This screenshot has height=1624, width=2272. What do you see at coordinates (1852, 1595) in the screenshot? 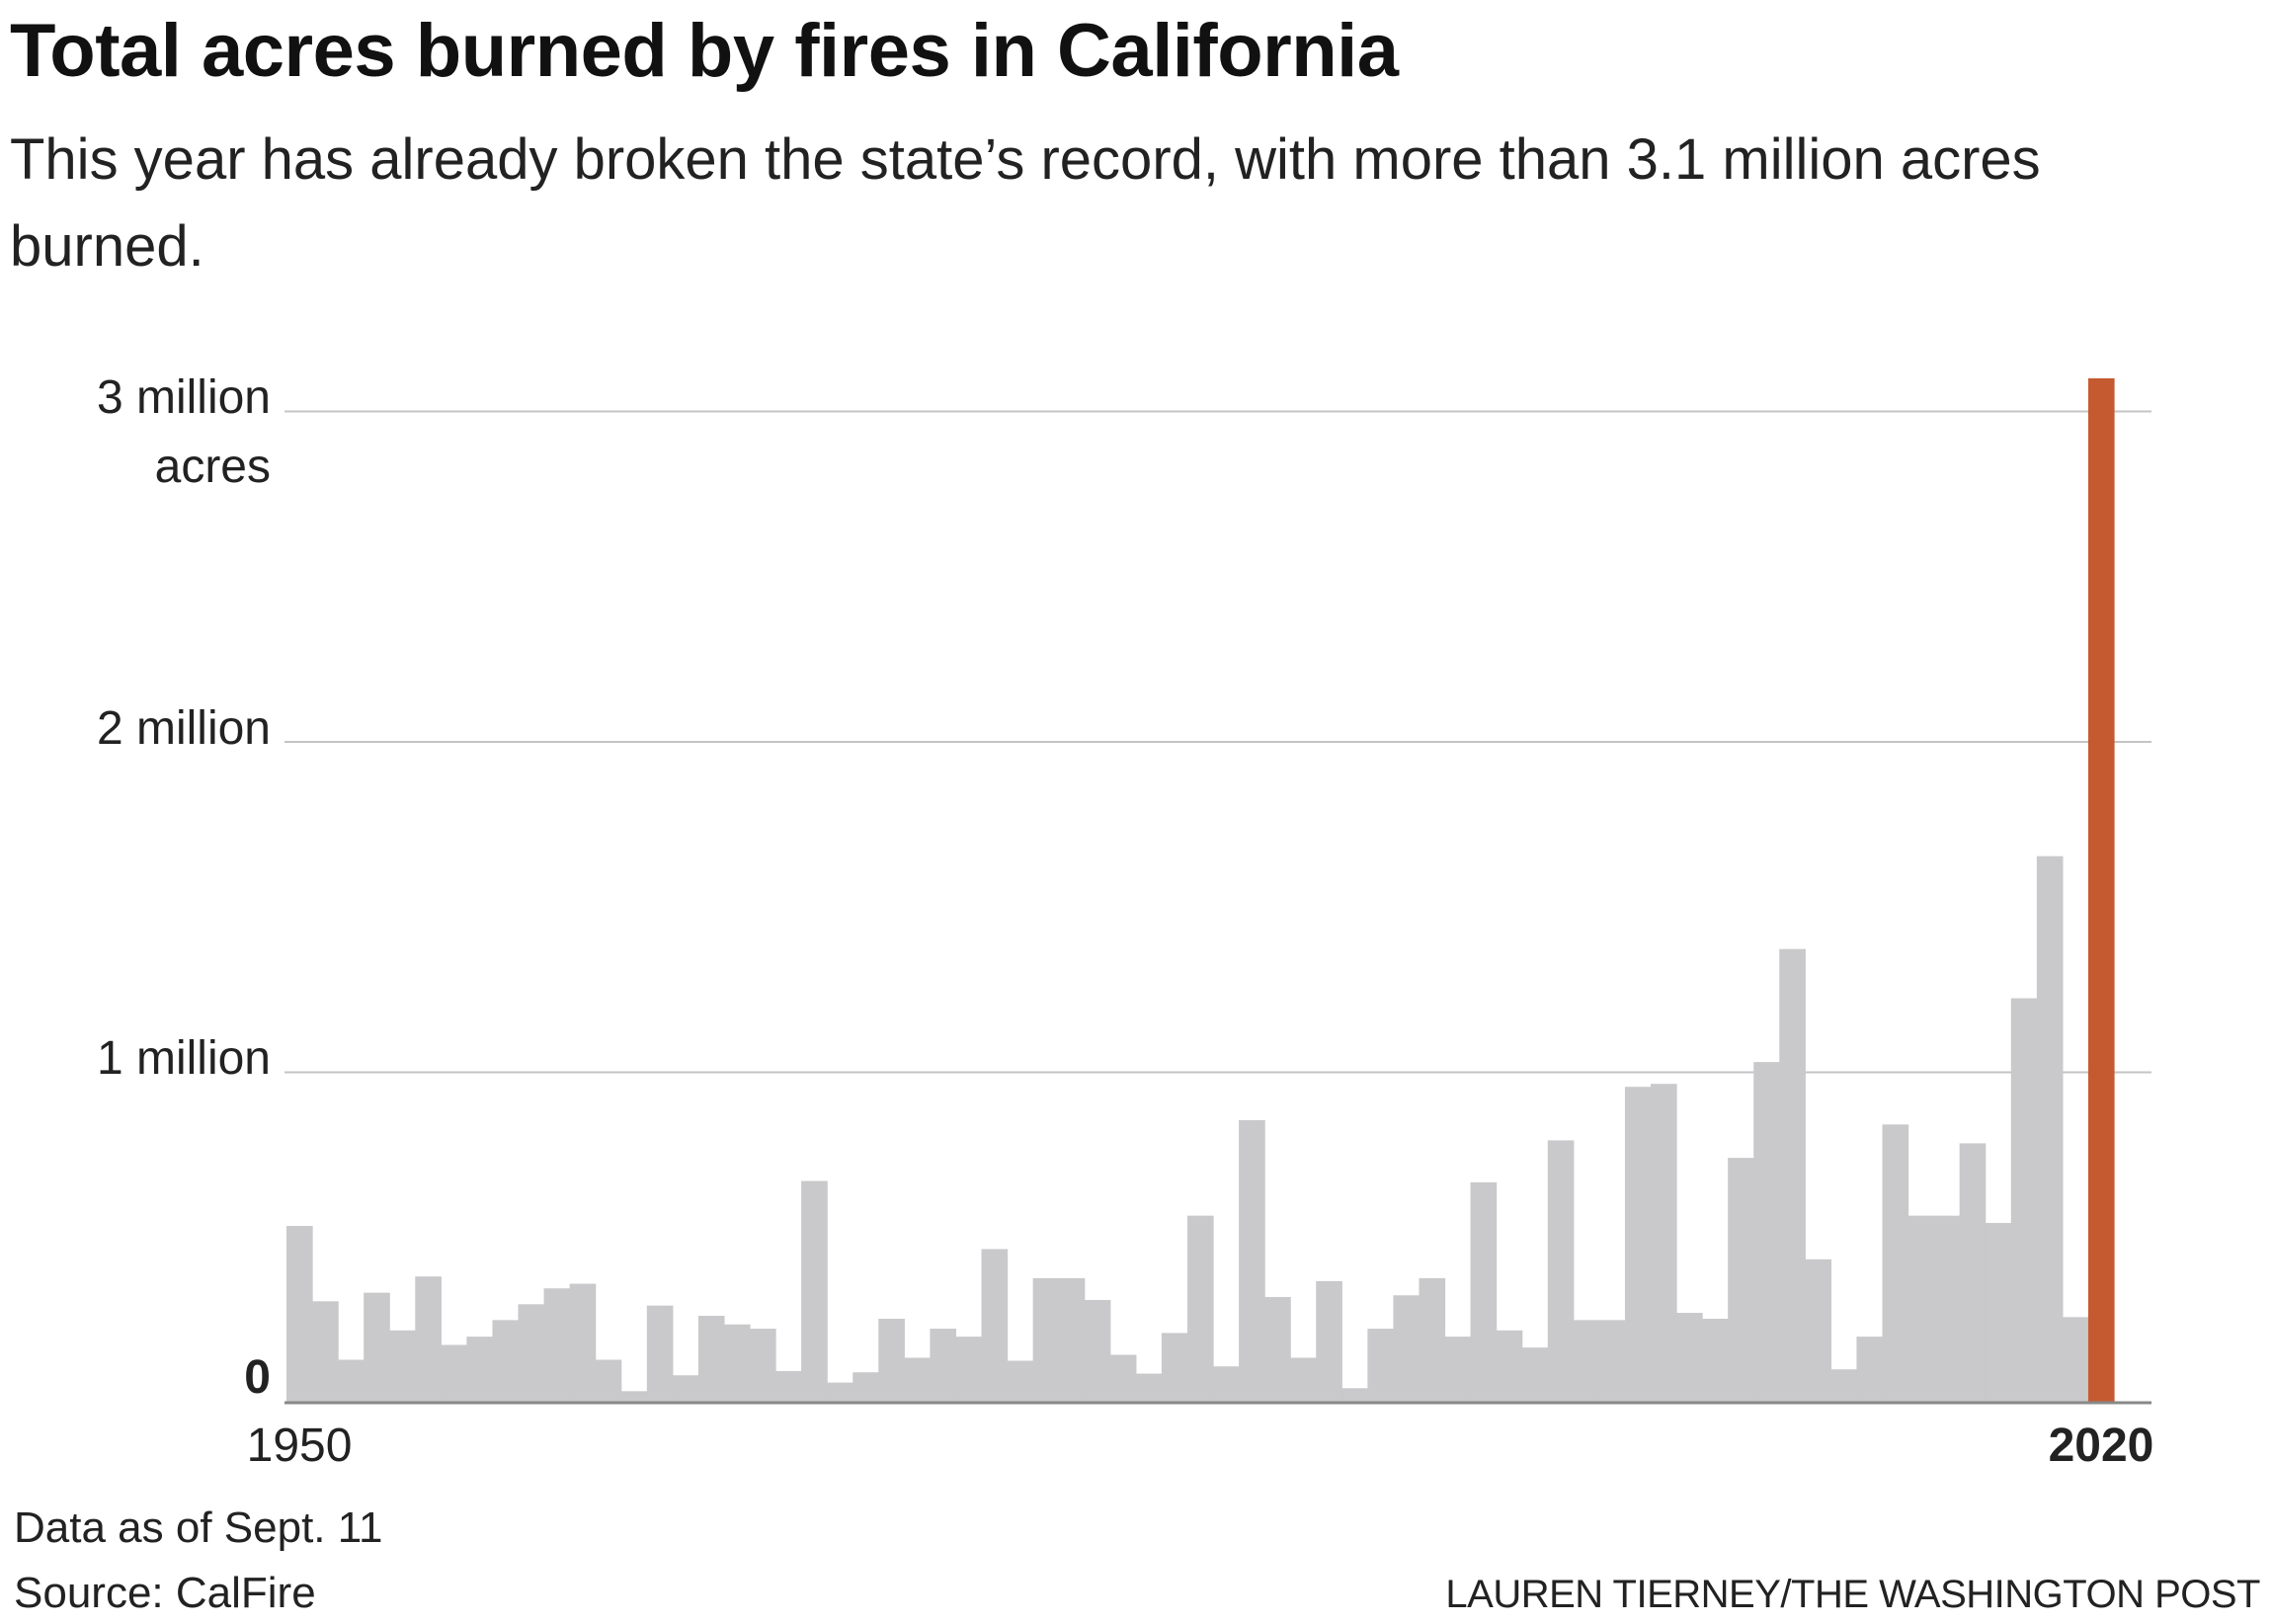
I see `credit: LAUREN TIERNEY/THE WASHINGTON POST` at bounding box center [1852, 1595].